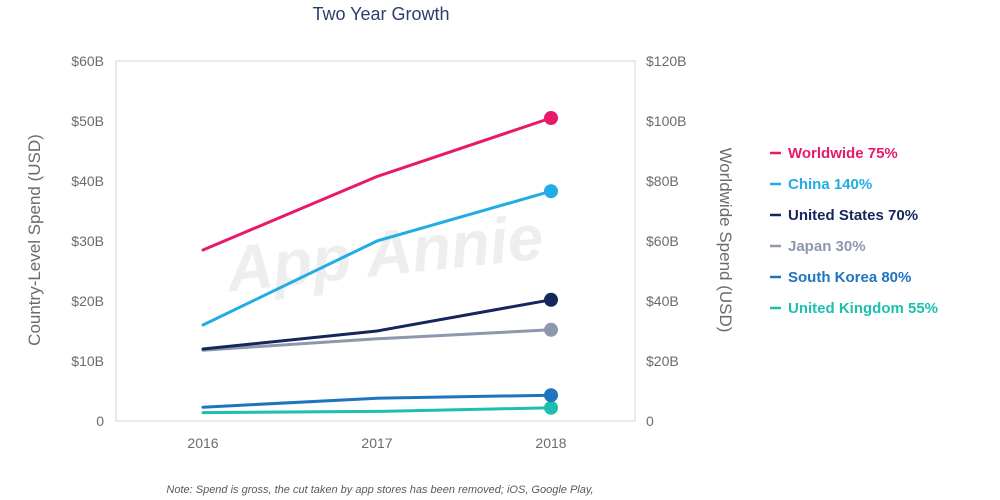  Describe the element at coordinates (662, 241) in the screenshot. I see `y-right-tick-label: $60B` at that location.